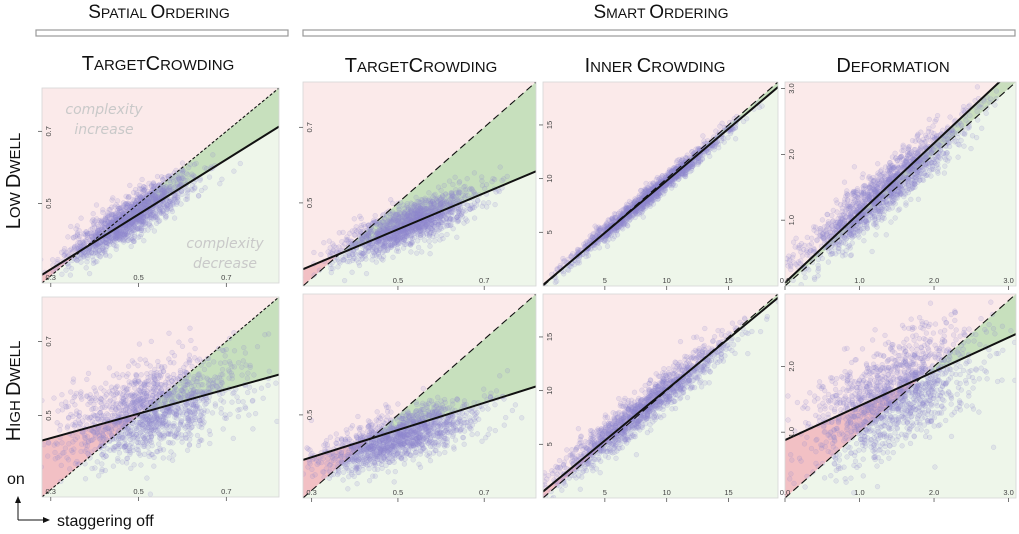  I want to click on x-tick-label: 5, so click(605, 280).